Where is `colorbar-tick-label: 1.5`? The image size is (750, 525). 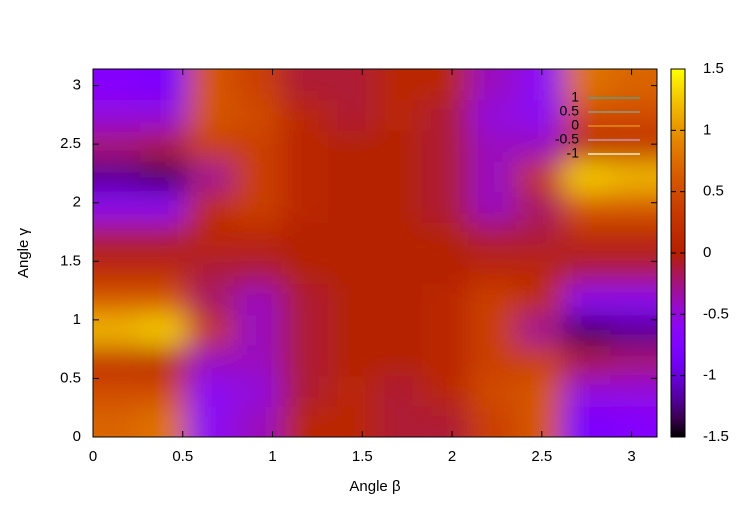
colorbar-tick-label: 1.5 is located at coordinates (713, 68).